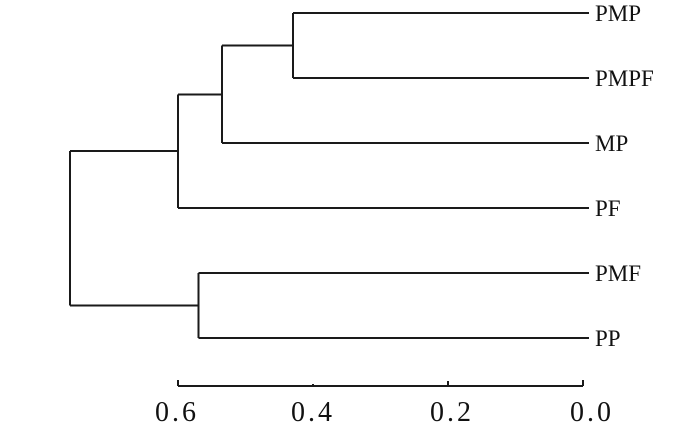 The height and width of the screenshot is (427, 700). Describe the element at coordinates (624, 78) in the screenshot. I see `leaf-label-pmpf: PMPF` at that location.